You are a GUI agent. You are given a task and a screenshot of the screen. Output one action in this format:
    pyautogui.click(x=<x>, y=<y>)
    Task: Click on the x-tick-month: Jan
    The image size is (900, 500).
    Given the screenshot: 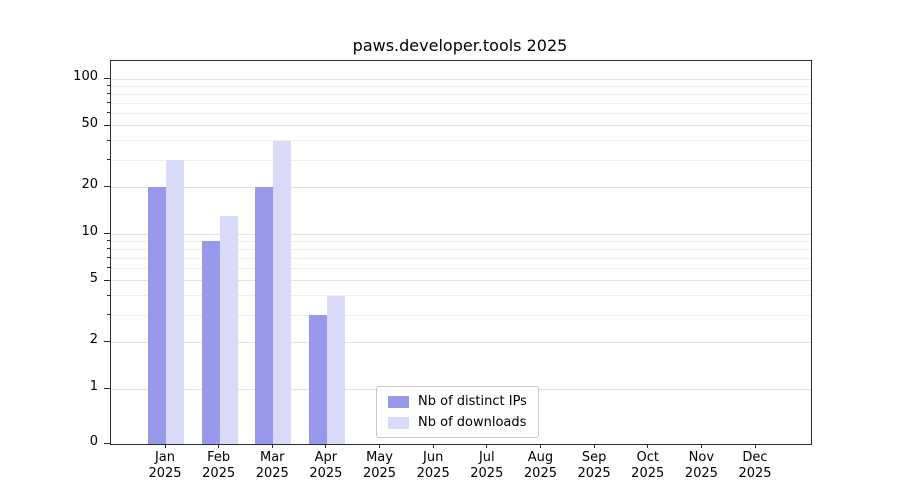 What is the action you would take?
    pyautogui.click(x=165, y=457)
    